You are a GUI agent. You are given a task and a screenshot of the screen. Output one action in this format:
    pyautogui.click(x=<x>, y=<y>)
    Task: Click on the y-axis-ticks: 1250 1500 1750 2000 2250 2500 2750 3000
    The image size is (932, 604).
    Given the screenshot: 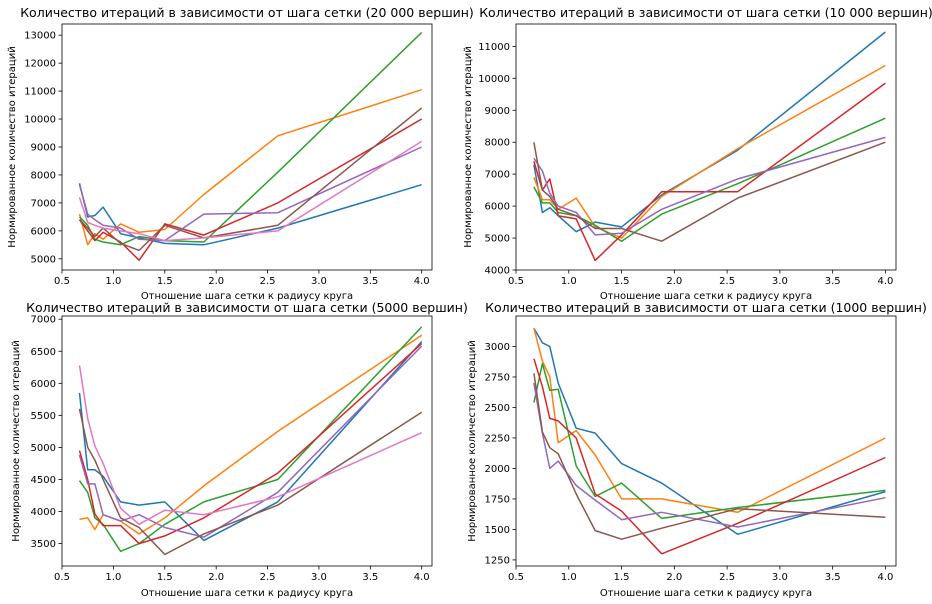 What is the action you would take?
    pyautogui.click(x=500, y=454)
    